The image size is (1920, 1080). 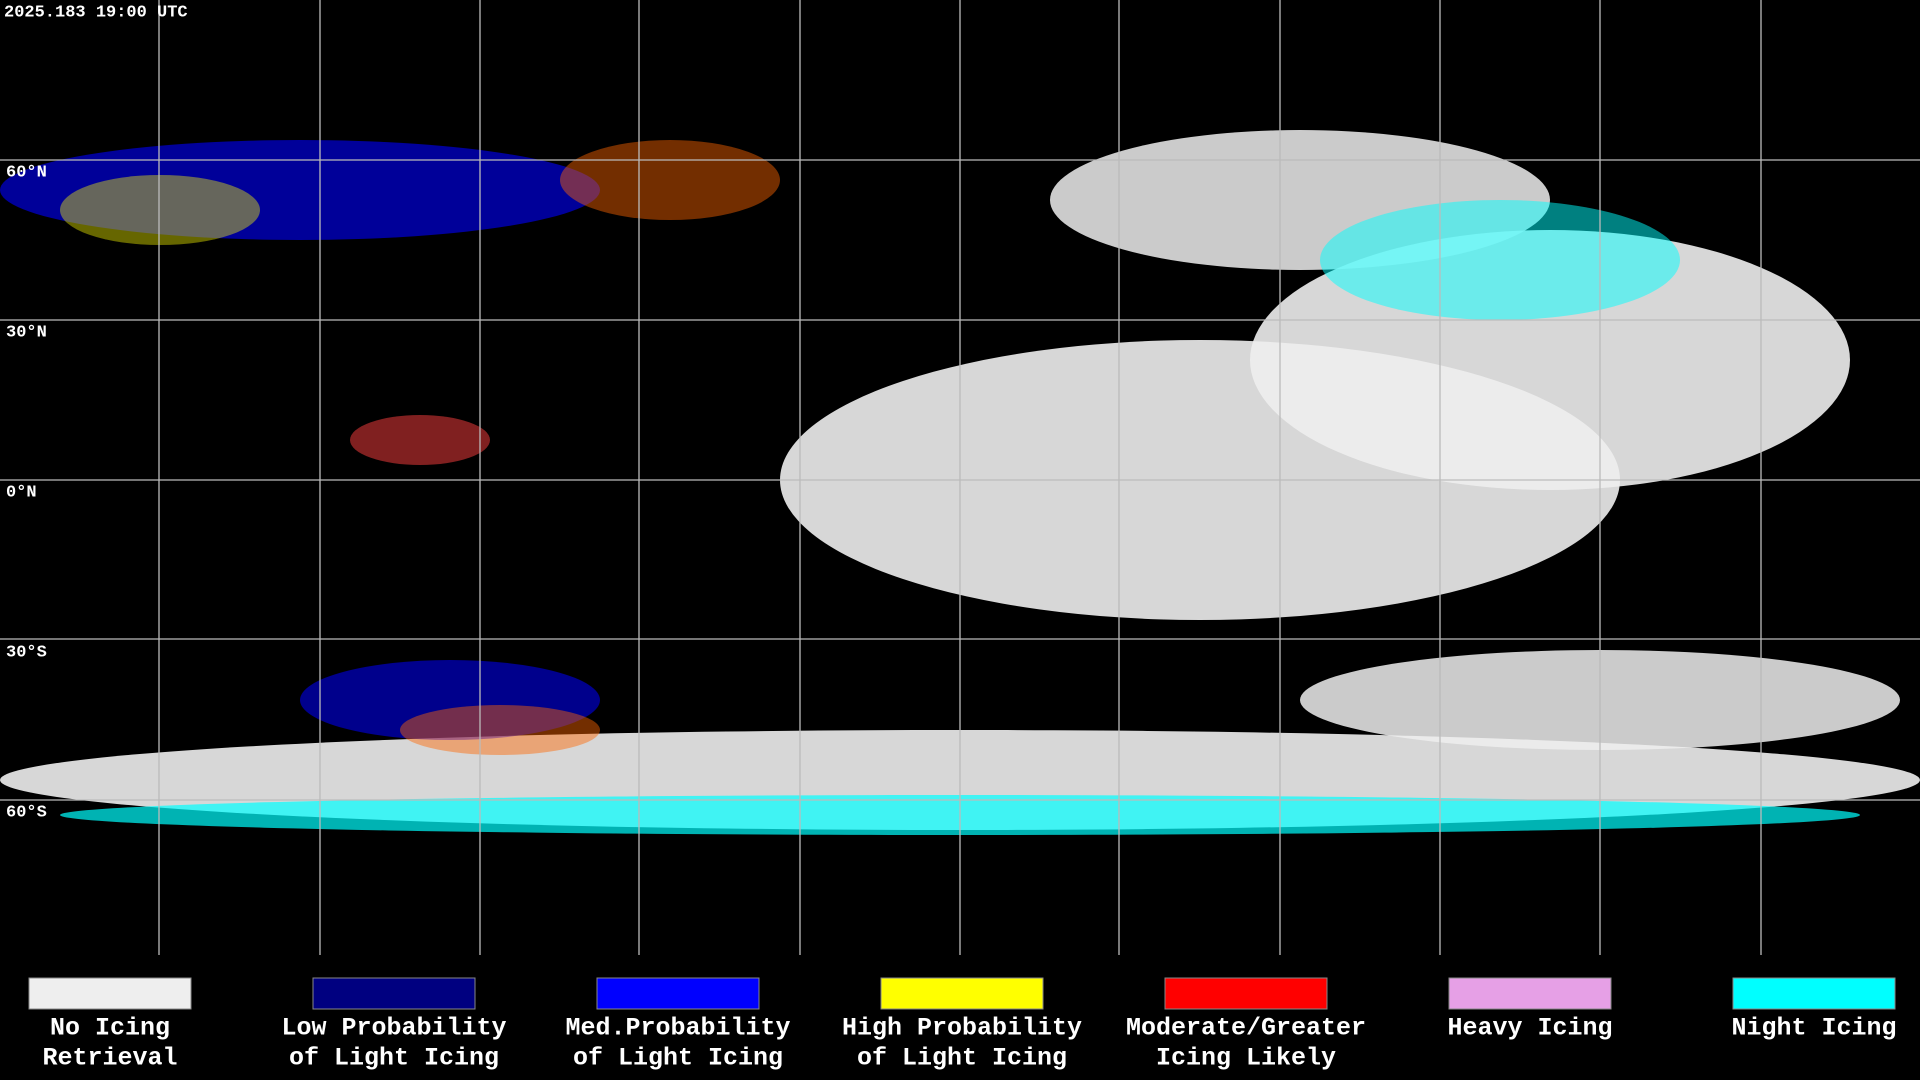 What do you see at coordinates (26, 652) in the screenshot?
I see `latitude-label: 30°S` at bounding box center [26, 652].